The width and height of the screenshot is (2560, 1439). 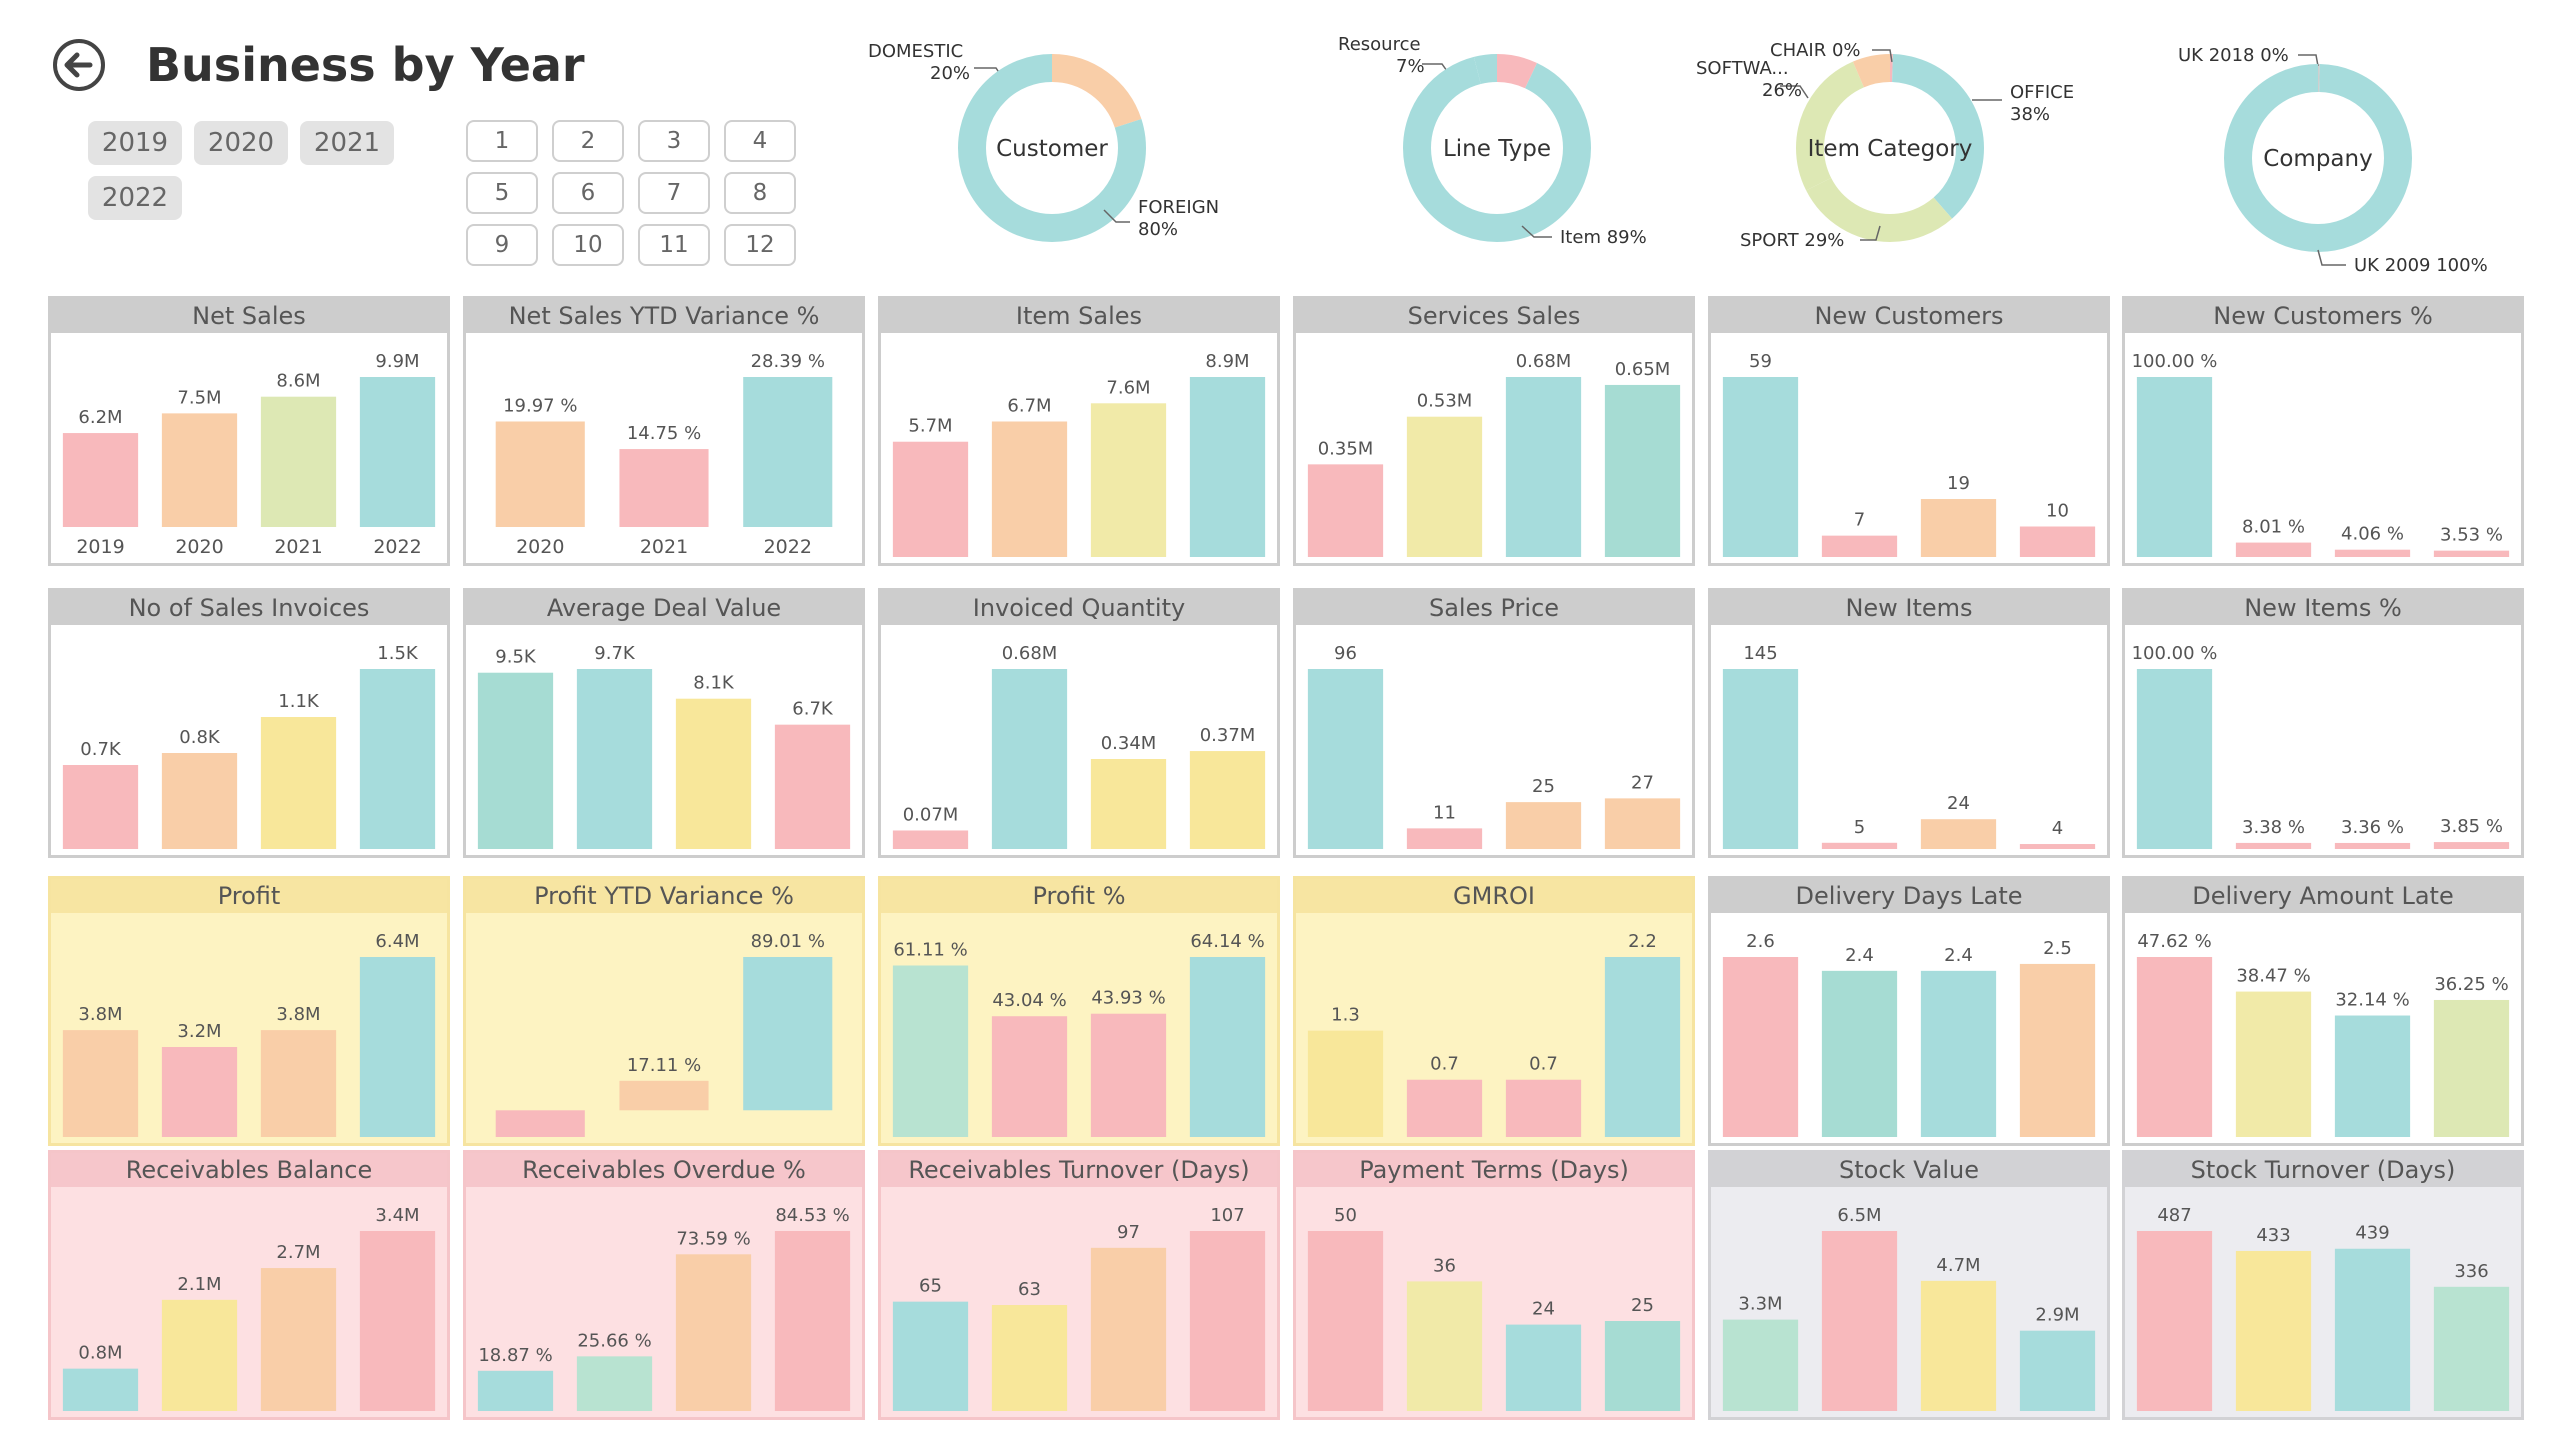 What do you see at coordinates (502, 245) in the screenshot?
I see `month-button-9: 9` at bounding box center [502, 245].